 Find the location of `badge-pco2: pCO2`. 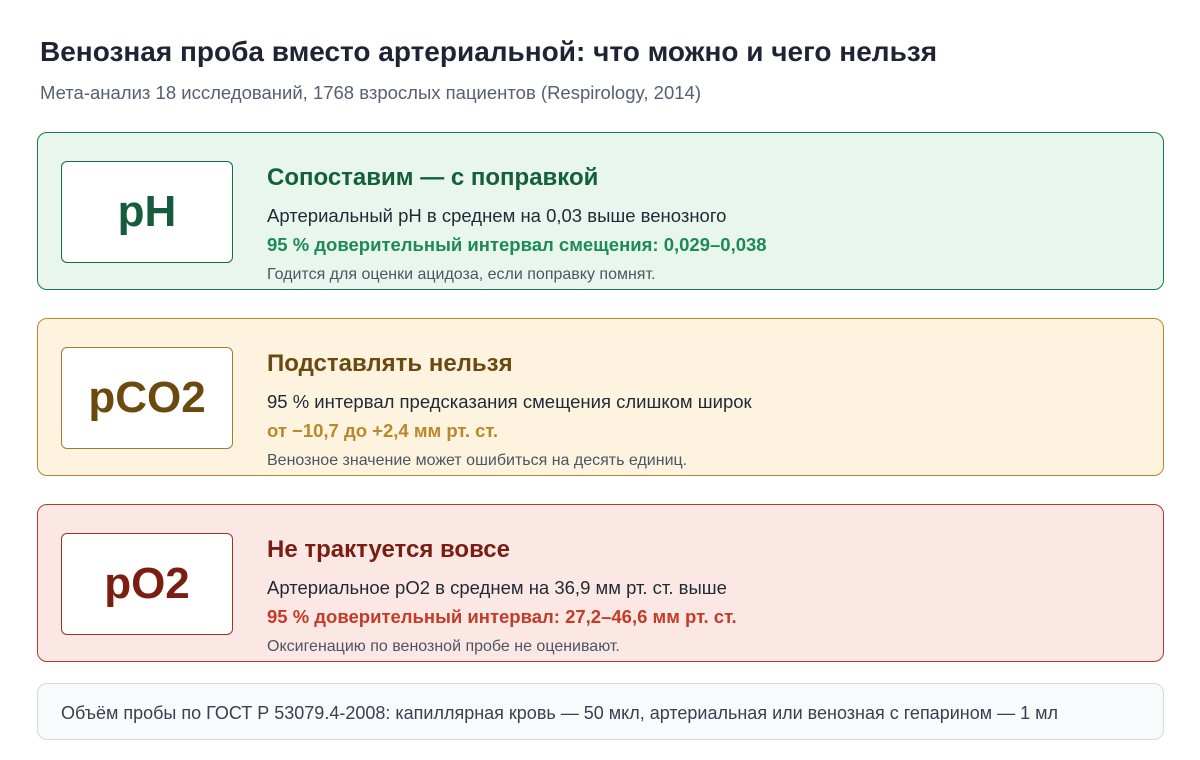

badge-pco2: pCO2 is located at coordinates (147, 398).